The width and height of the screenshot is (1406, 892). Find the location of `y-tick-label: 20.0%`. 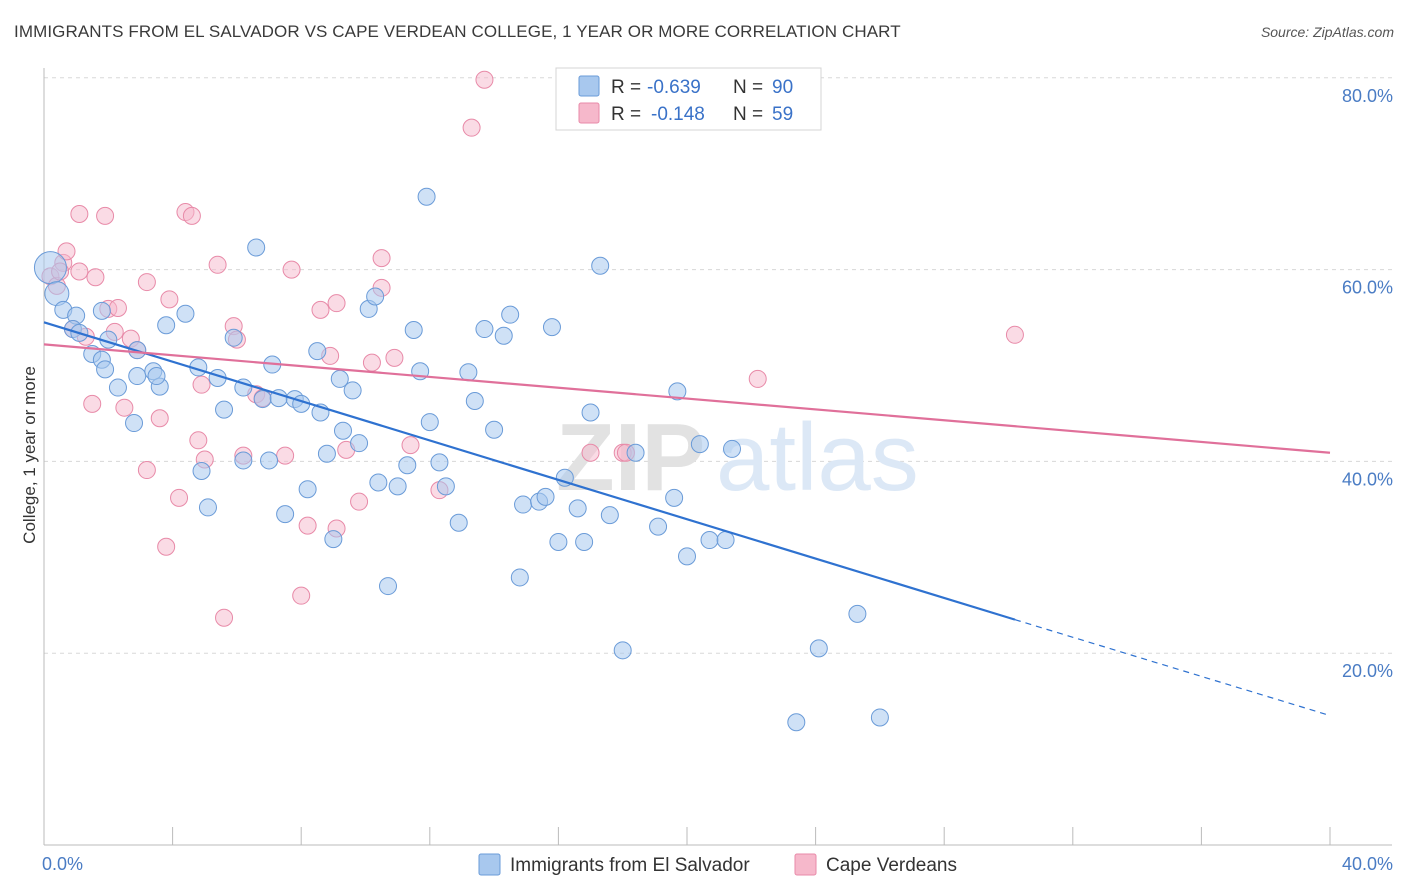

y-tick-label: 20.0% is located at coordinates (1367, 671).